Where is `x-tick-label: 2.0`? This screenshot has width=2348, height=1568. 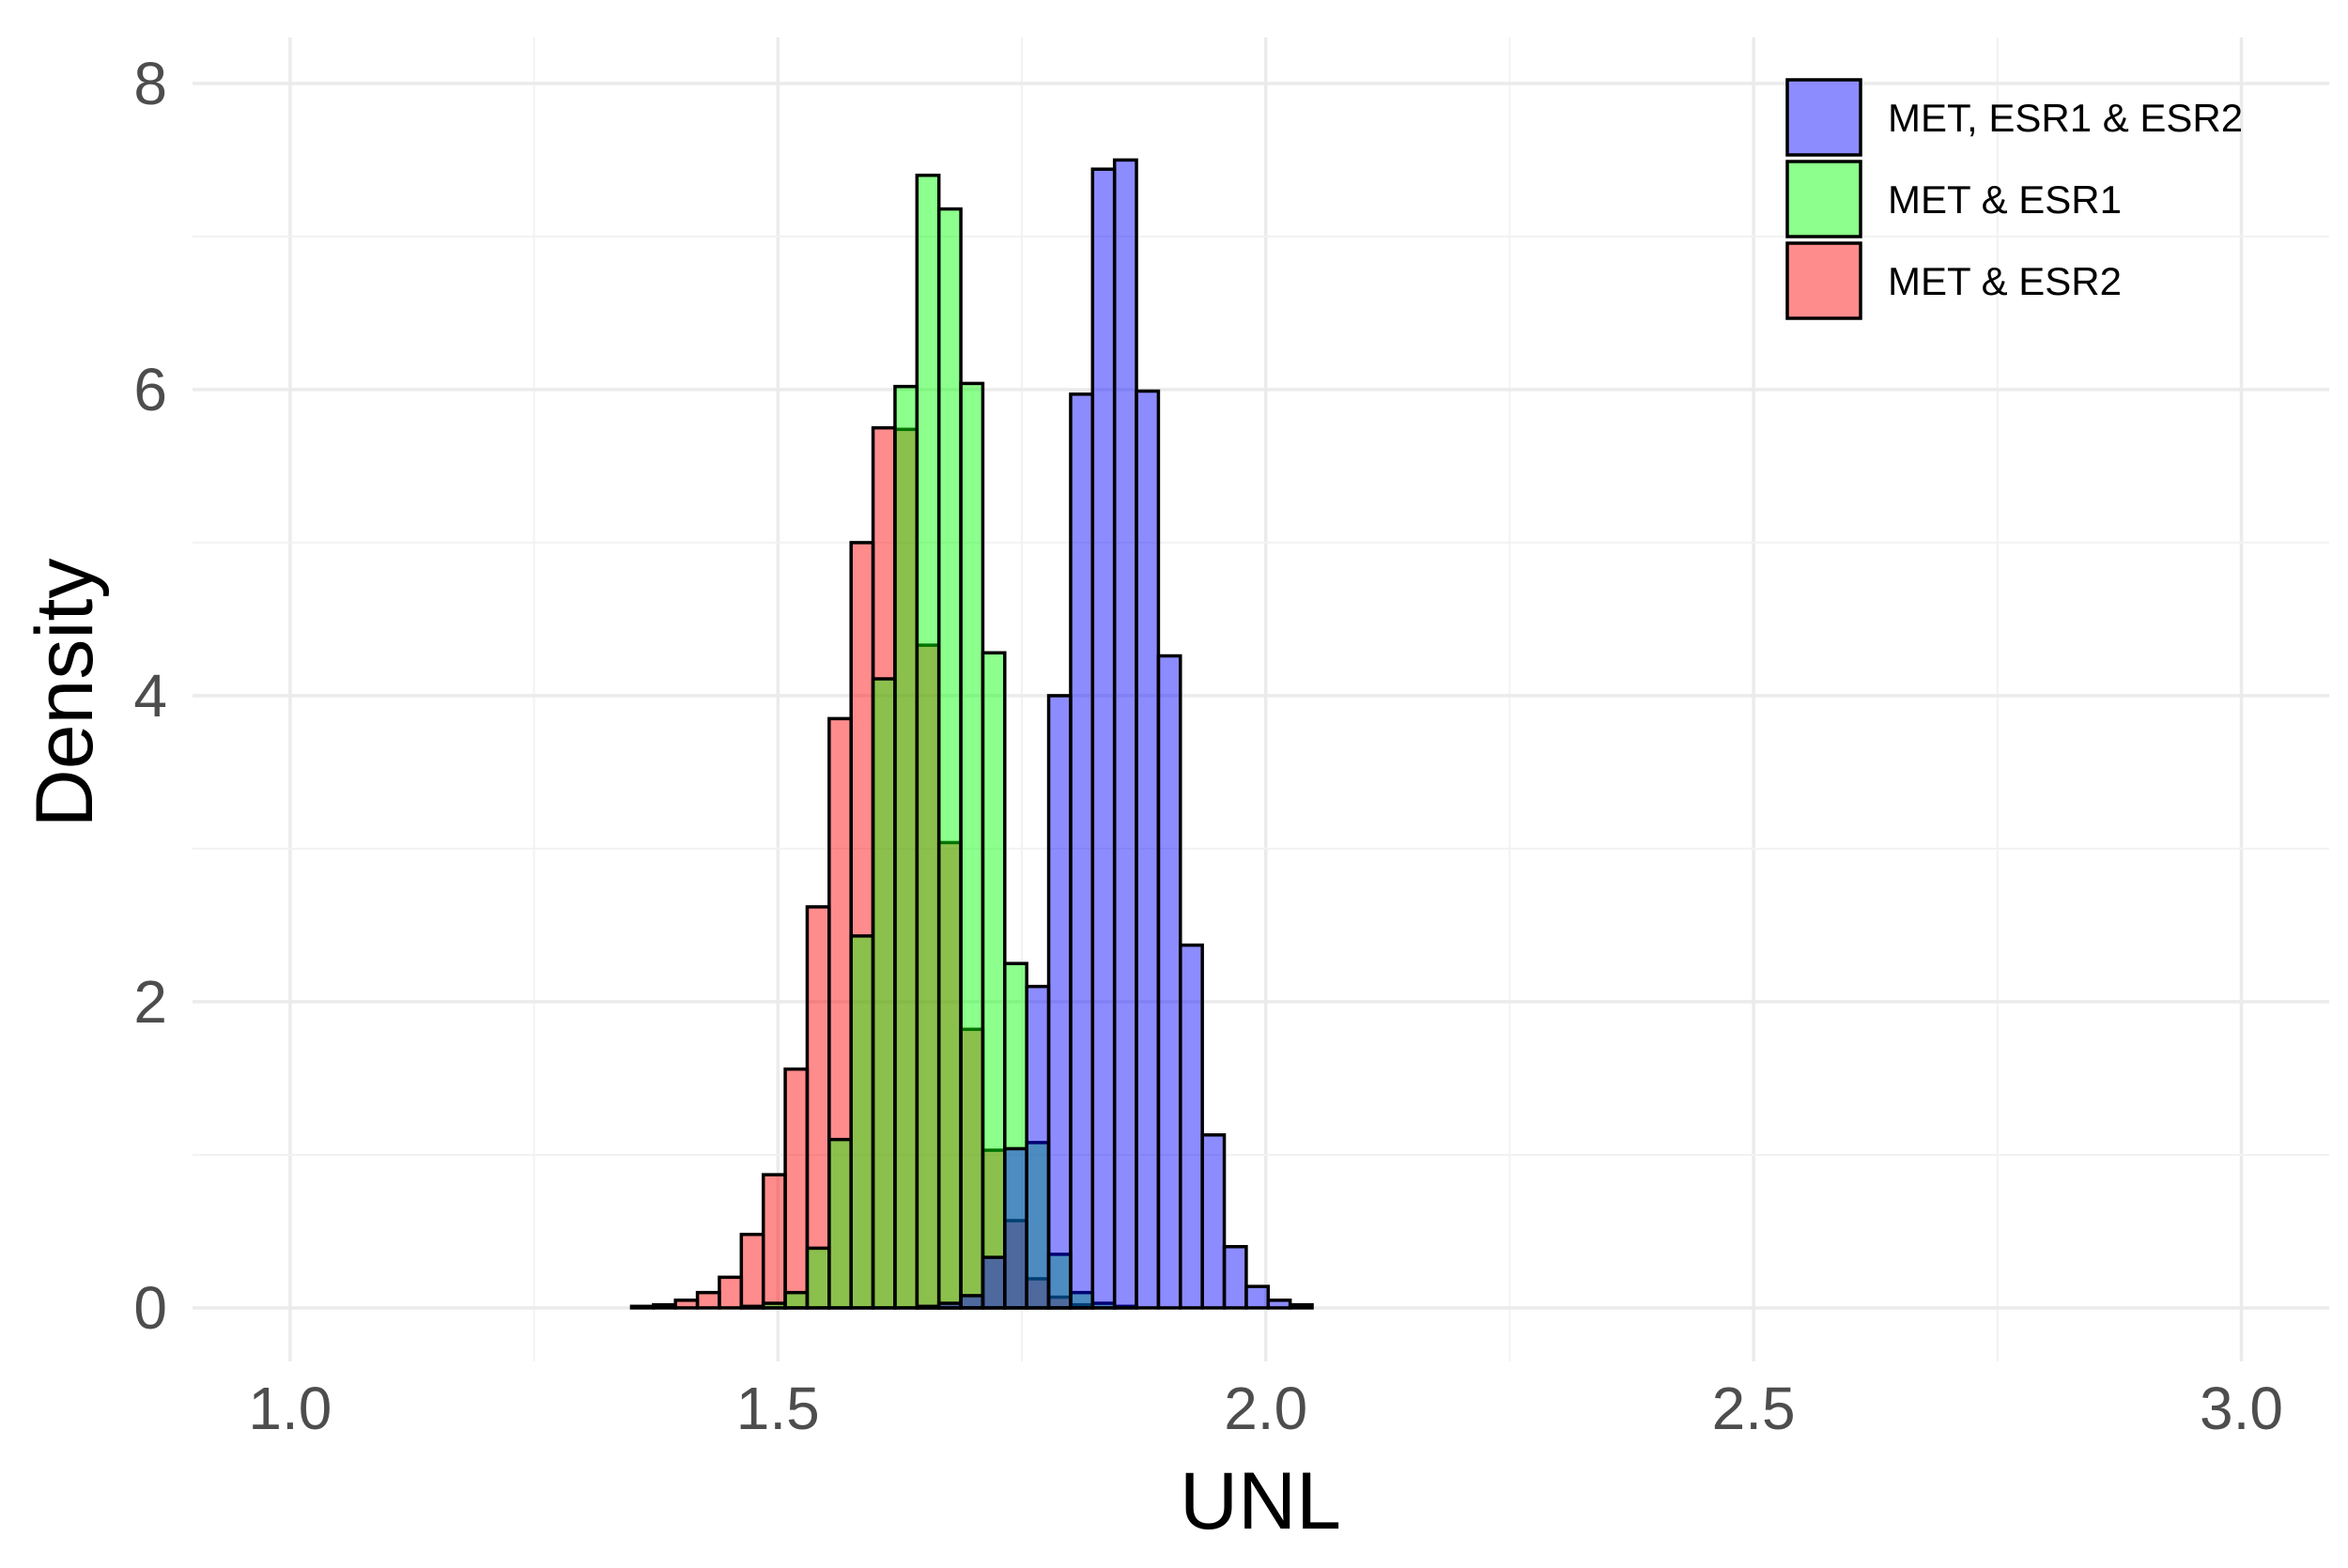
x-tick-label: 2.0 is located at coordinates (1265, 1409).